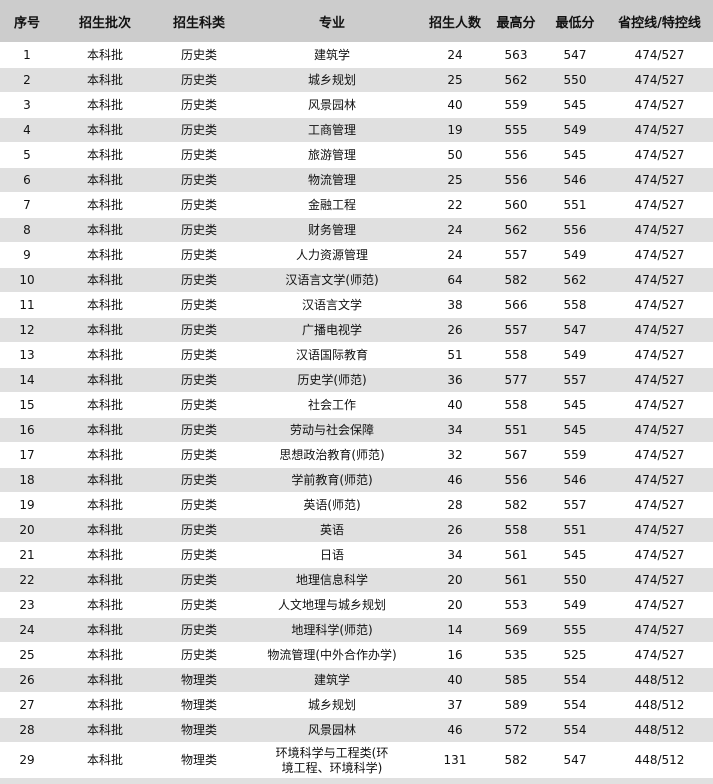 Image resolution: width=713 pixels, height=784 pixels. Describe the element at coordinates (575, 555) in the screenshot. I see `cell-min-score: 545` at that location.